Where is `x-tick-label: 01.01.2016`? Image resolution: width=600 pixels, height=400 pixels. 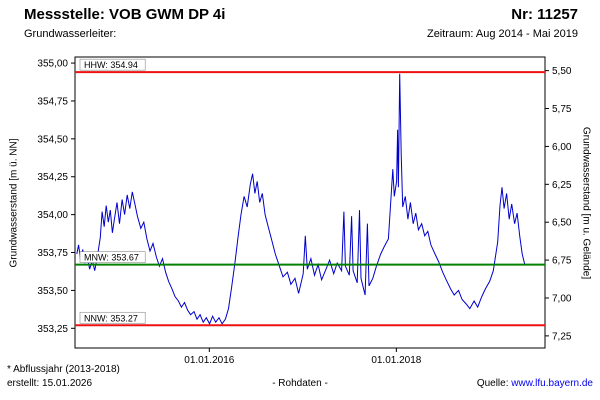 x-tick-label: 01.01.2016 is located at coordinates (209, 360).